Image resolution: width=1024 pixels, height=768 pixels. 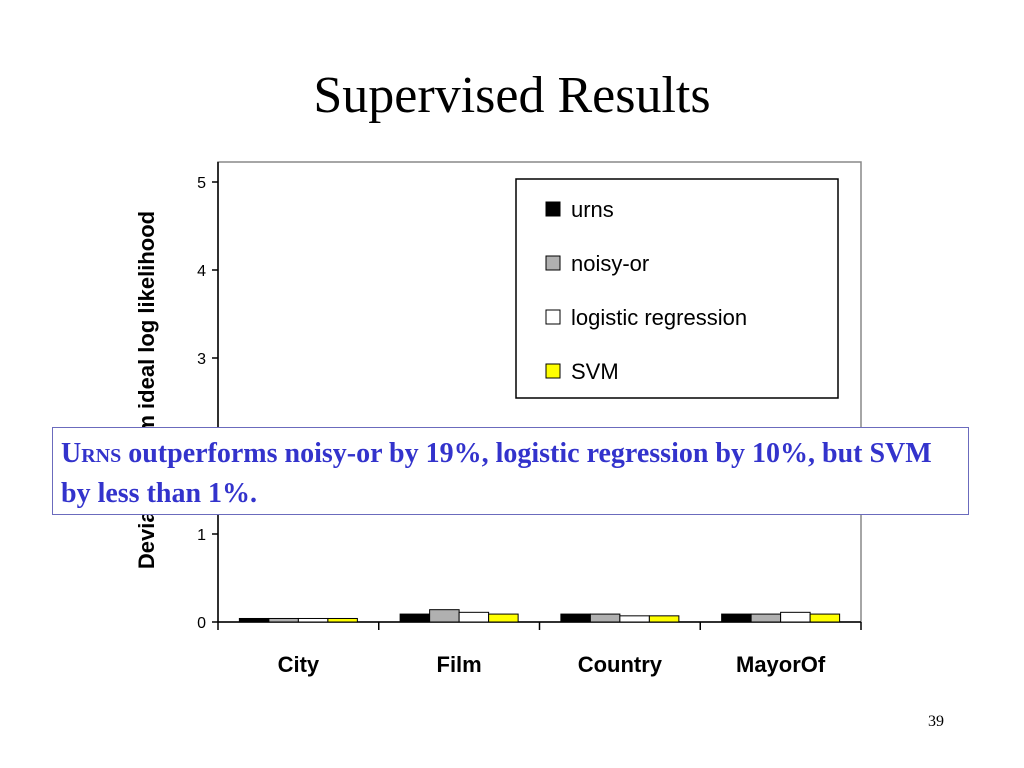 I want to click on slide-title: Supervised Results, so click(x=511, y=95).